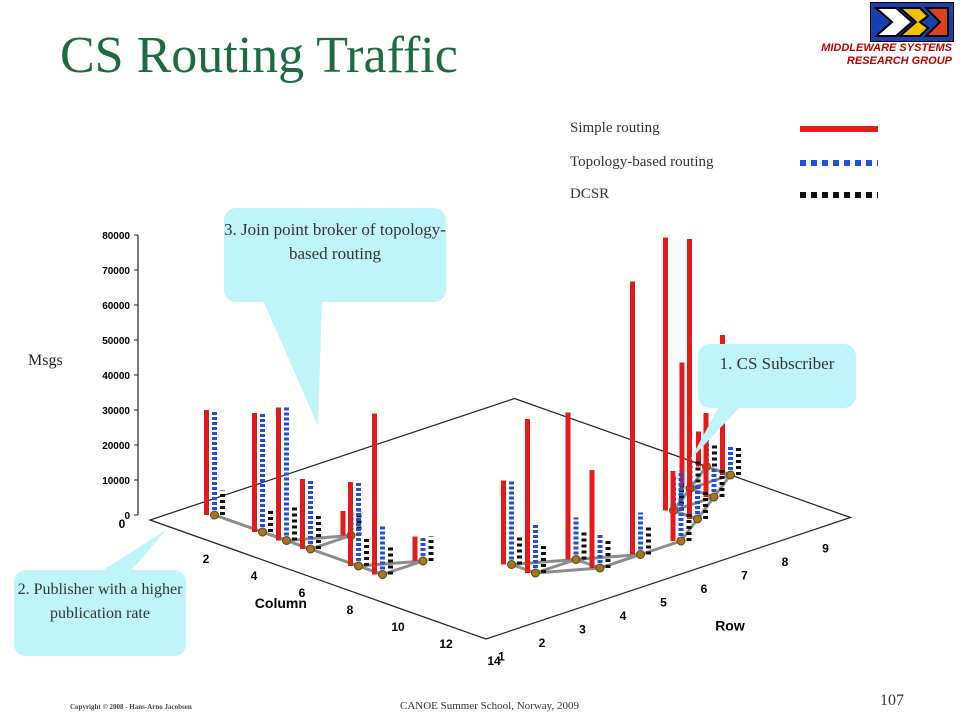 The width and height of the screenshot is (960, 720). I want to click on z-axis-label: Msgs, so click(45, 360).